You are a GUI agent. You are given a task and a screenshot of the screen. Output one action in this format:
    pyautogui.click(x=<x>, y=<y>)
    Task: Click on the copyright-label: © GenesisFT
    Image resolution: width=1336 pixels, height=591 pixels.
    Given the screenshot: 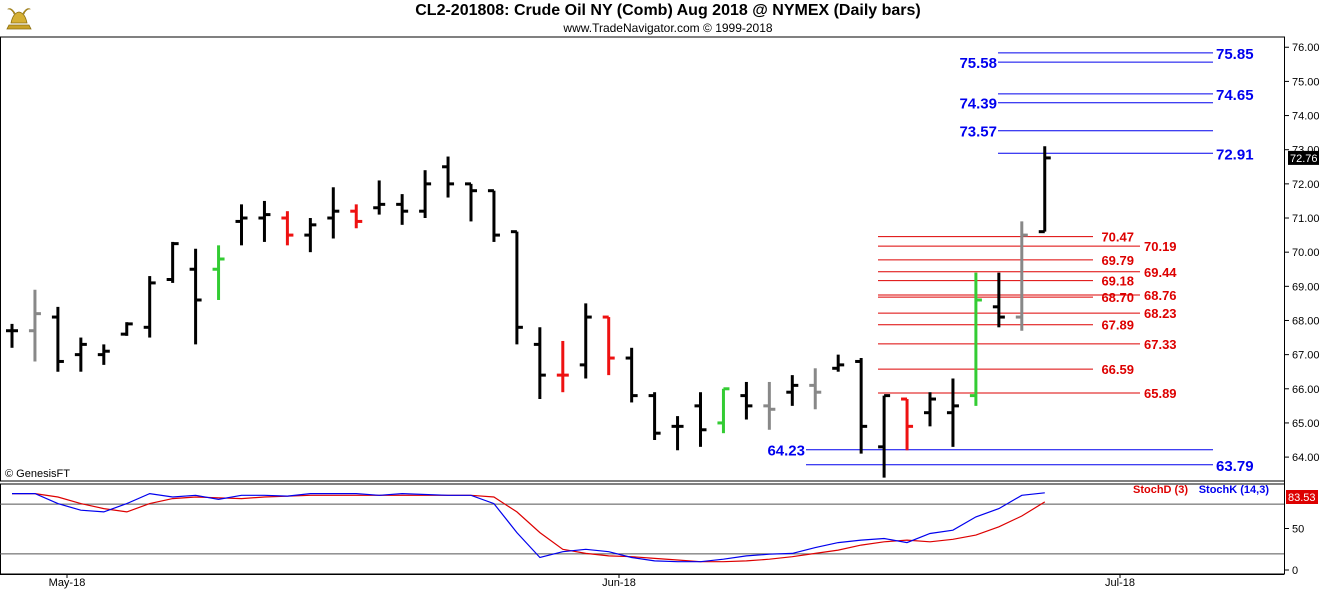 What is the action you would take?
    pyautogui.click(x=37, y=474)
    